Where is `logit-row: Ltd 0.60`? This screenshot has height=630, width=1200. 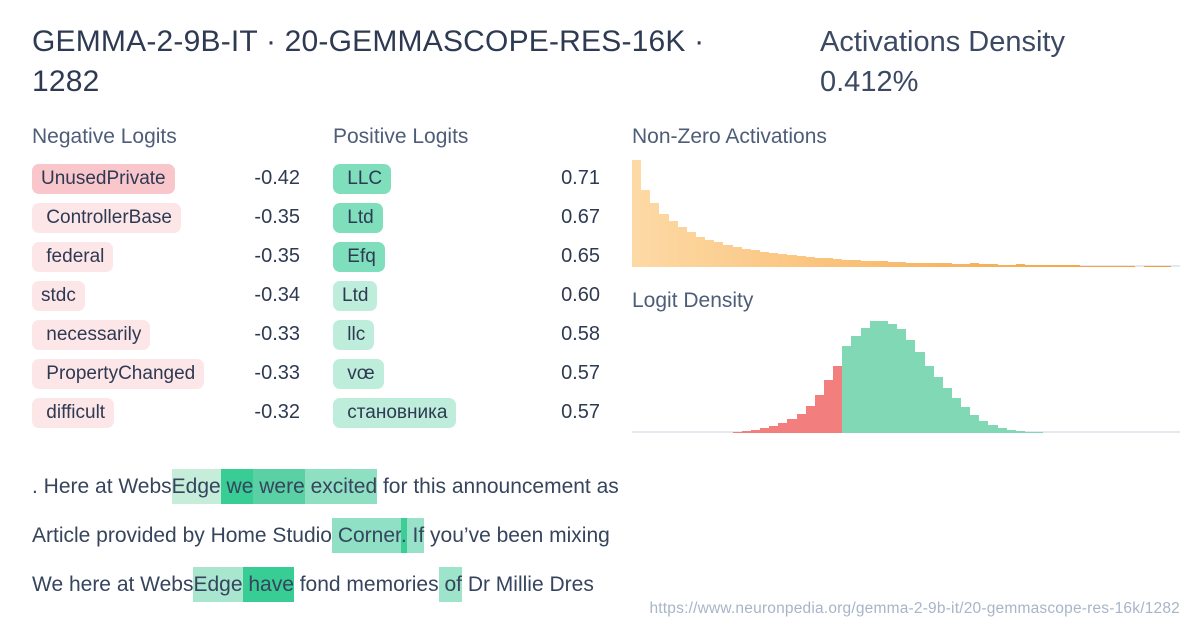 logit-row: Ltd 0.60 is located at coordinates (466, 295).